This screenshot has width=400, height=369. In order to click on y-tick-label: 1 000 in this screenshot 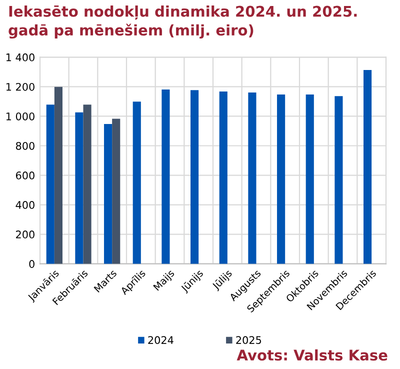, I will do `click(20, 116)`.